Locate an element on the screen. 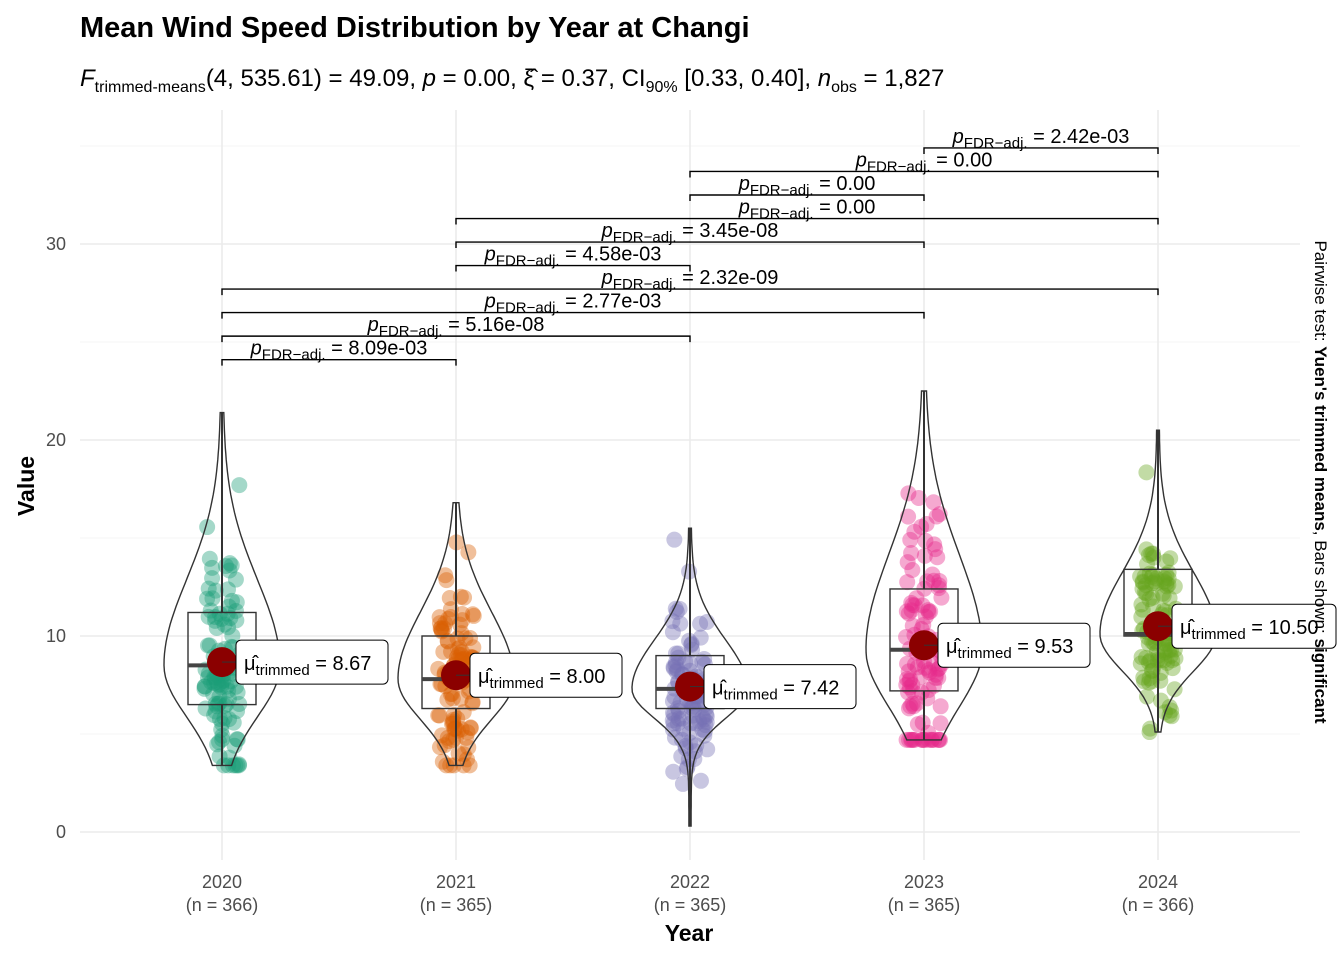  x-tick-label: 2021 is located at coordinates (456, 882).